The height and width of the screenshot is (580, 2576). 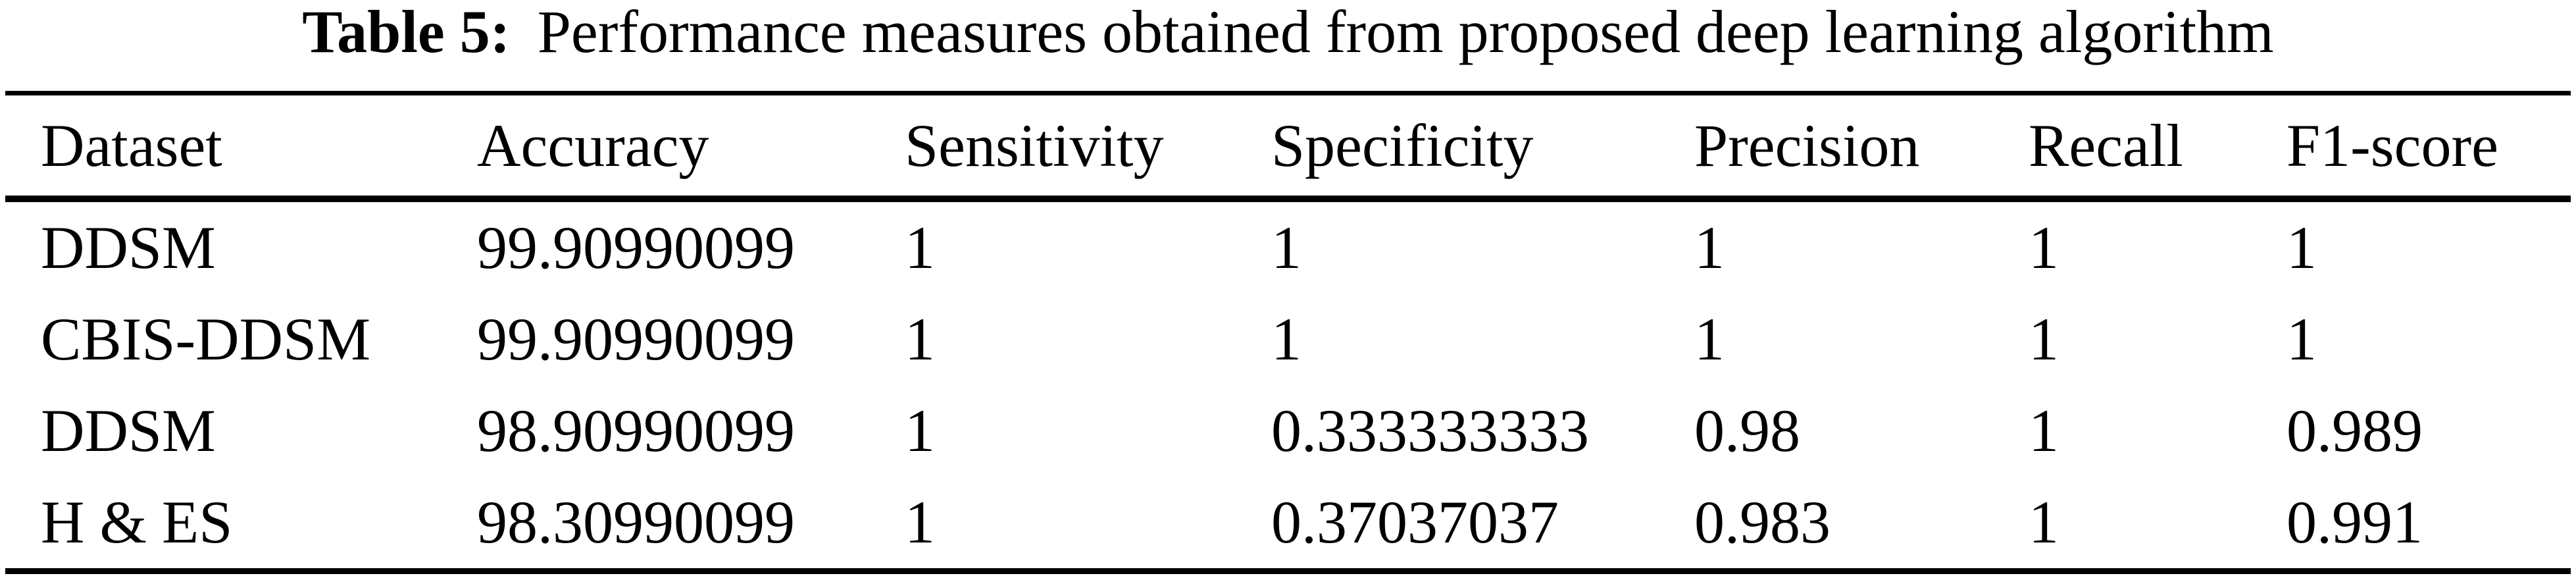 What do you see at coordinates (2354, 522) in the screenshot?
I see `value-cell: 0.991` at bounding box center [2354, 522].